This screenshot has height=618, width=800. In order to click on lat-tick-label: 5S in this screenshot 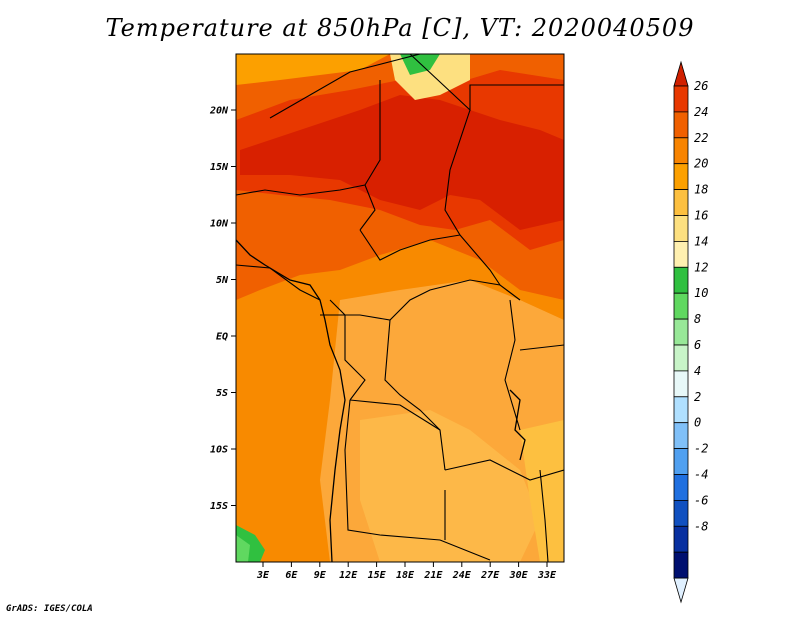, I will do `click(222, 393)`.